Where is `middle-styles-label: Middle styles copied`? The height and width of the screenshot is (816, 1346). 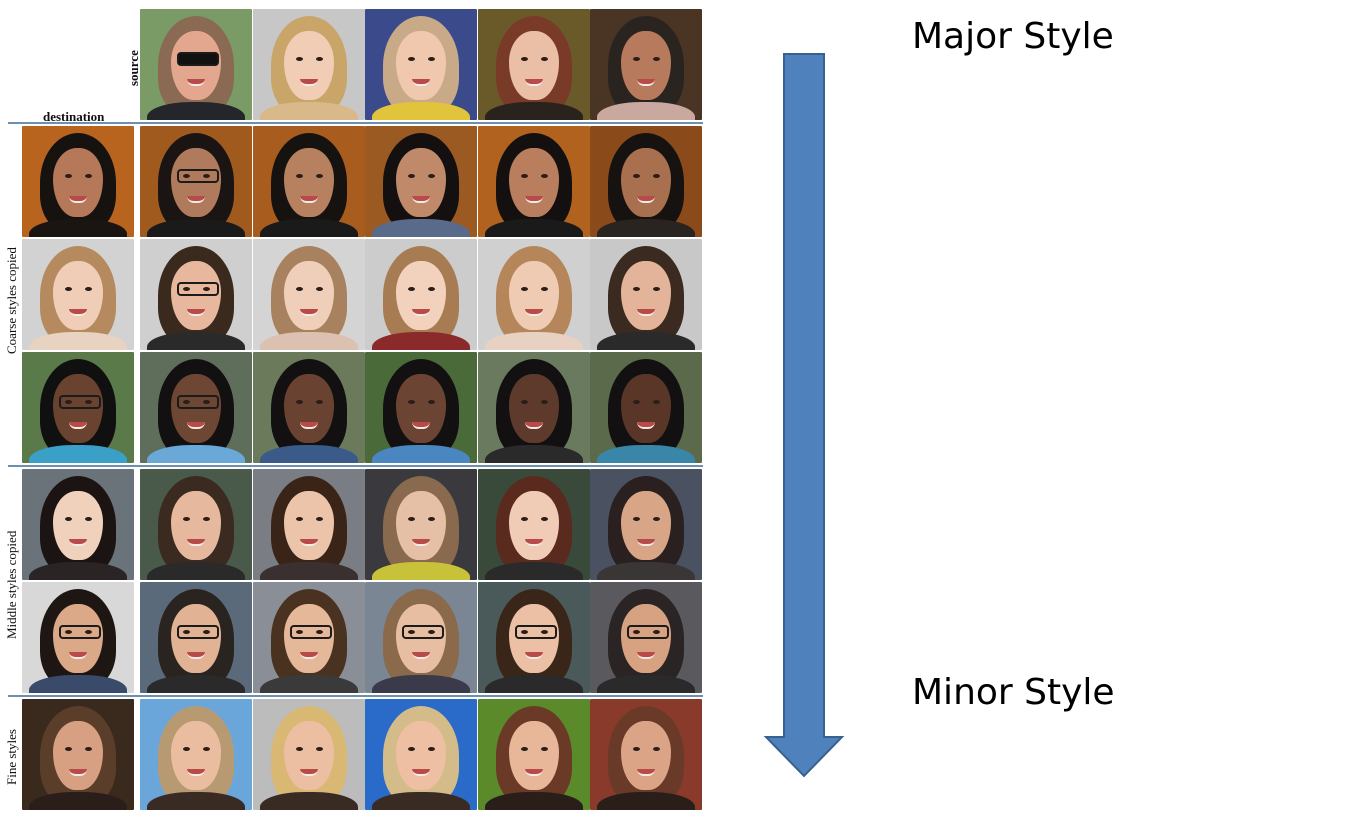
middle-styles-label: Middle styles copied is located at coordinates (11, 584).